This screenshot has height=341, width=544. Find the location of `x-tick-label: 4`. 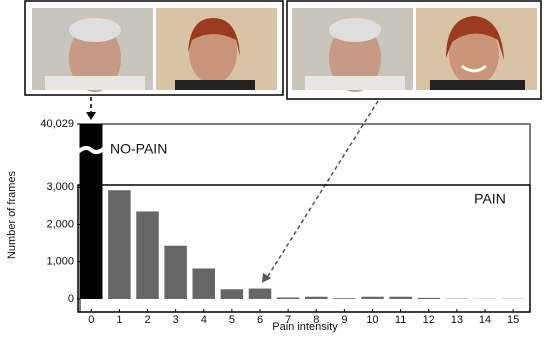

x-tick-label: 4 is located at coordinates (204, 320).